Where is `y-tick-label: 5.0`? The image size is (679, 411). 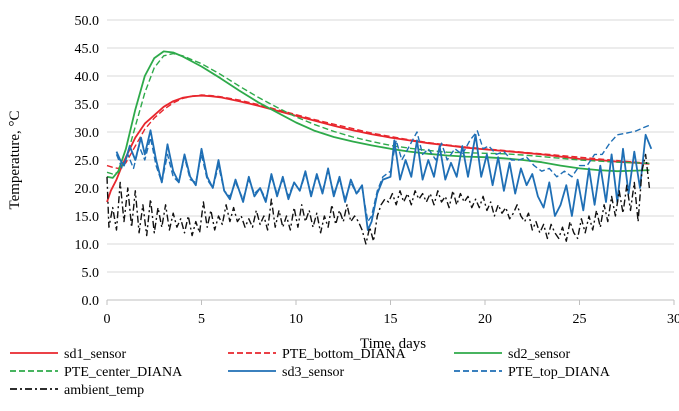
y-tick-label: 5.0 is located at coordinates (91, 273).